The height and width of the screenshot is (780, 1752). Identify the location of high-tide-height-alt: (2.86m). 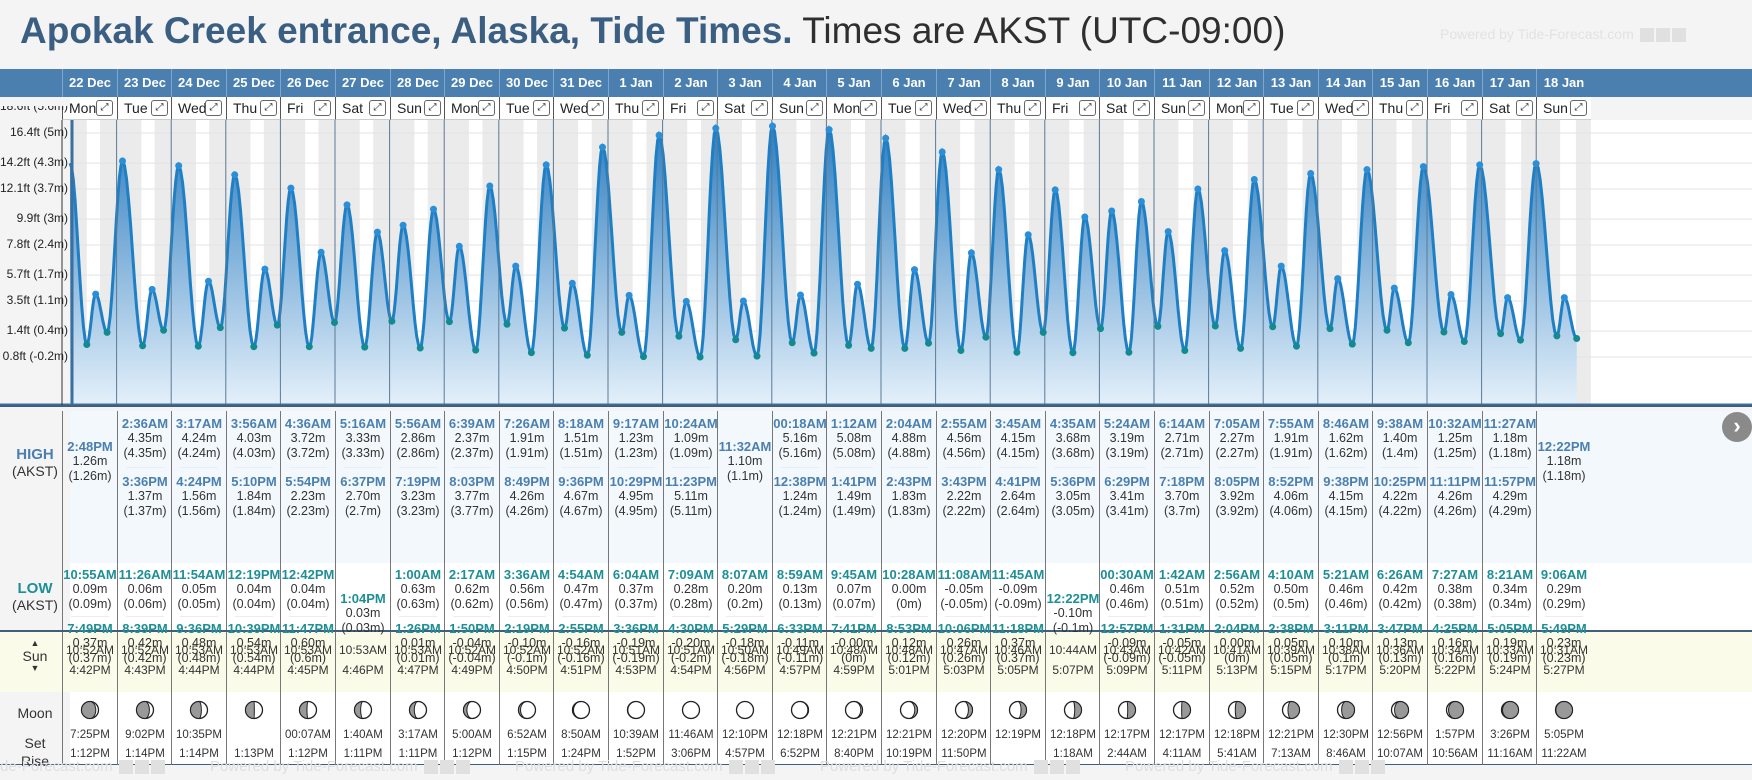
(418, 453).